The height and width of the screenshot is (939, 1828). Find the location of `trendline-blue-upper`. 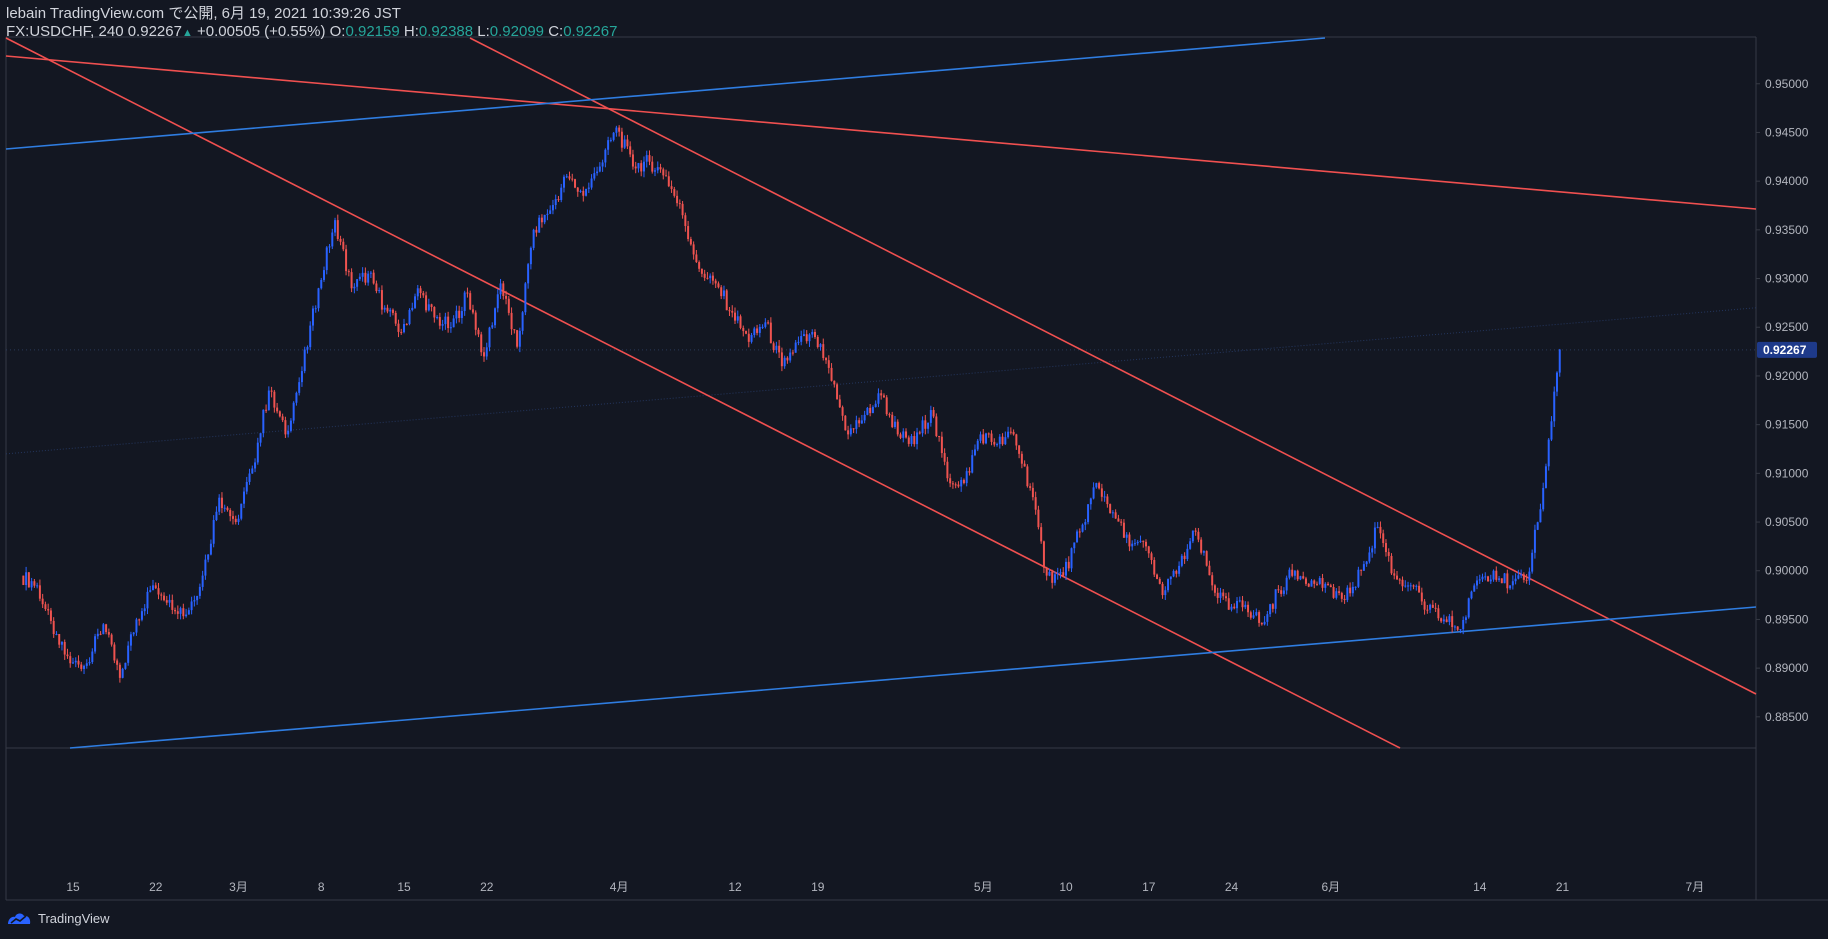

trendline-blue-upper is located at coordinates (665, 93).